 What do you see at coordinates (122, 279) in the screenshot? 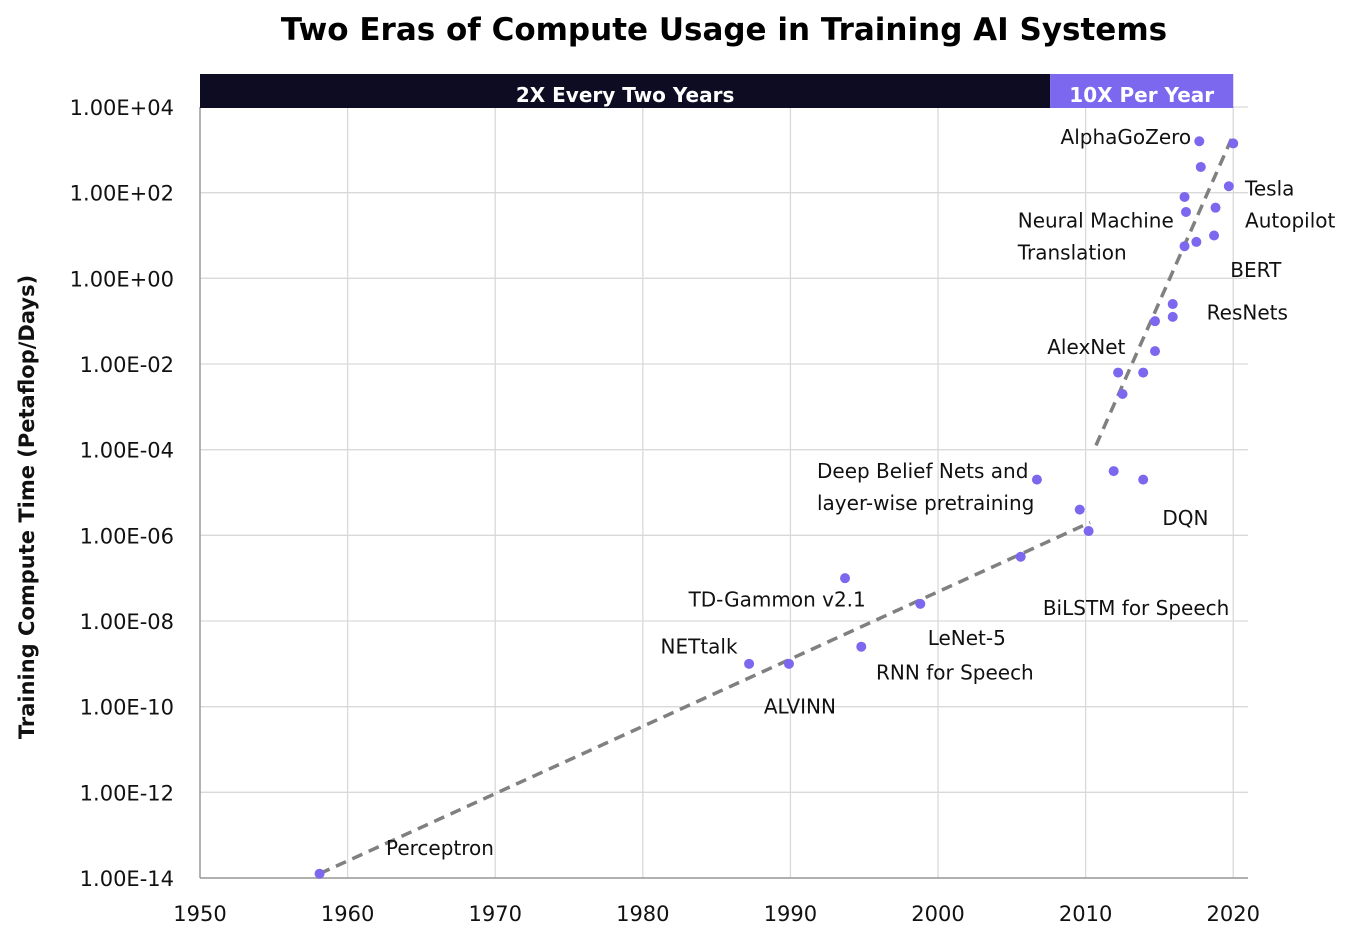
I see `y-tick-label: 1.00E+00` at bounding box center [122, 279].